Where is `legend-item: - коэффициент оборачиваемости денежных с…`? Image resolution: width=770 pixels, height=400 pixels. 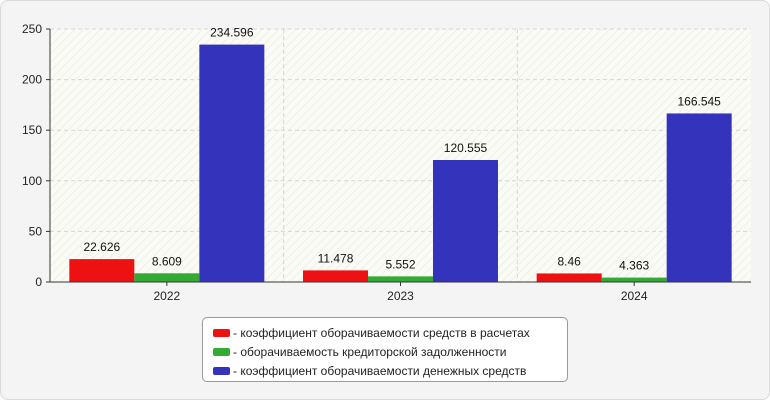
legend-item: - коэффициент оборачиваемости денежных с… is located at coordinates (390, 370).